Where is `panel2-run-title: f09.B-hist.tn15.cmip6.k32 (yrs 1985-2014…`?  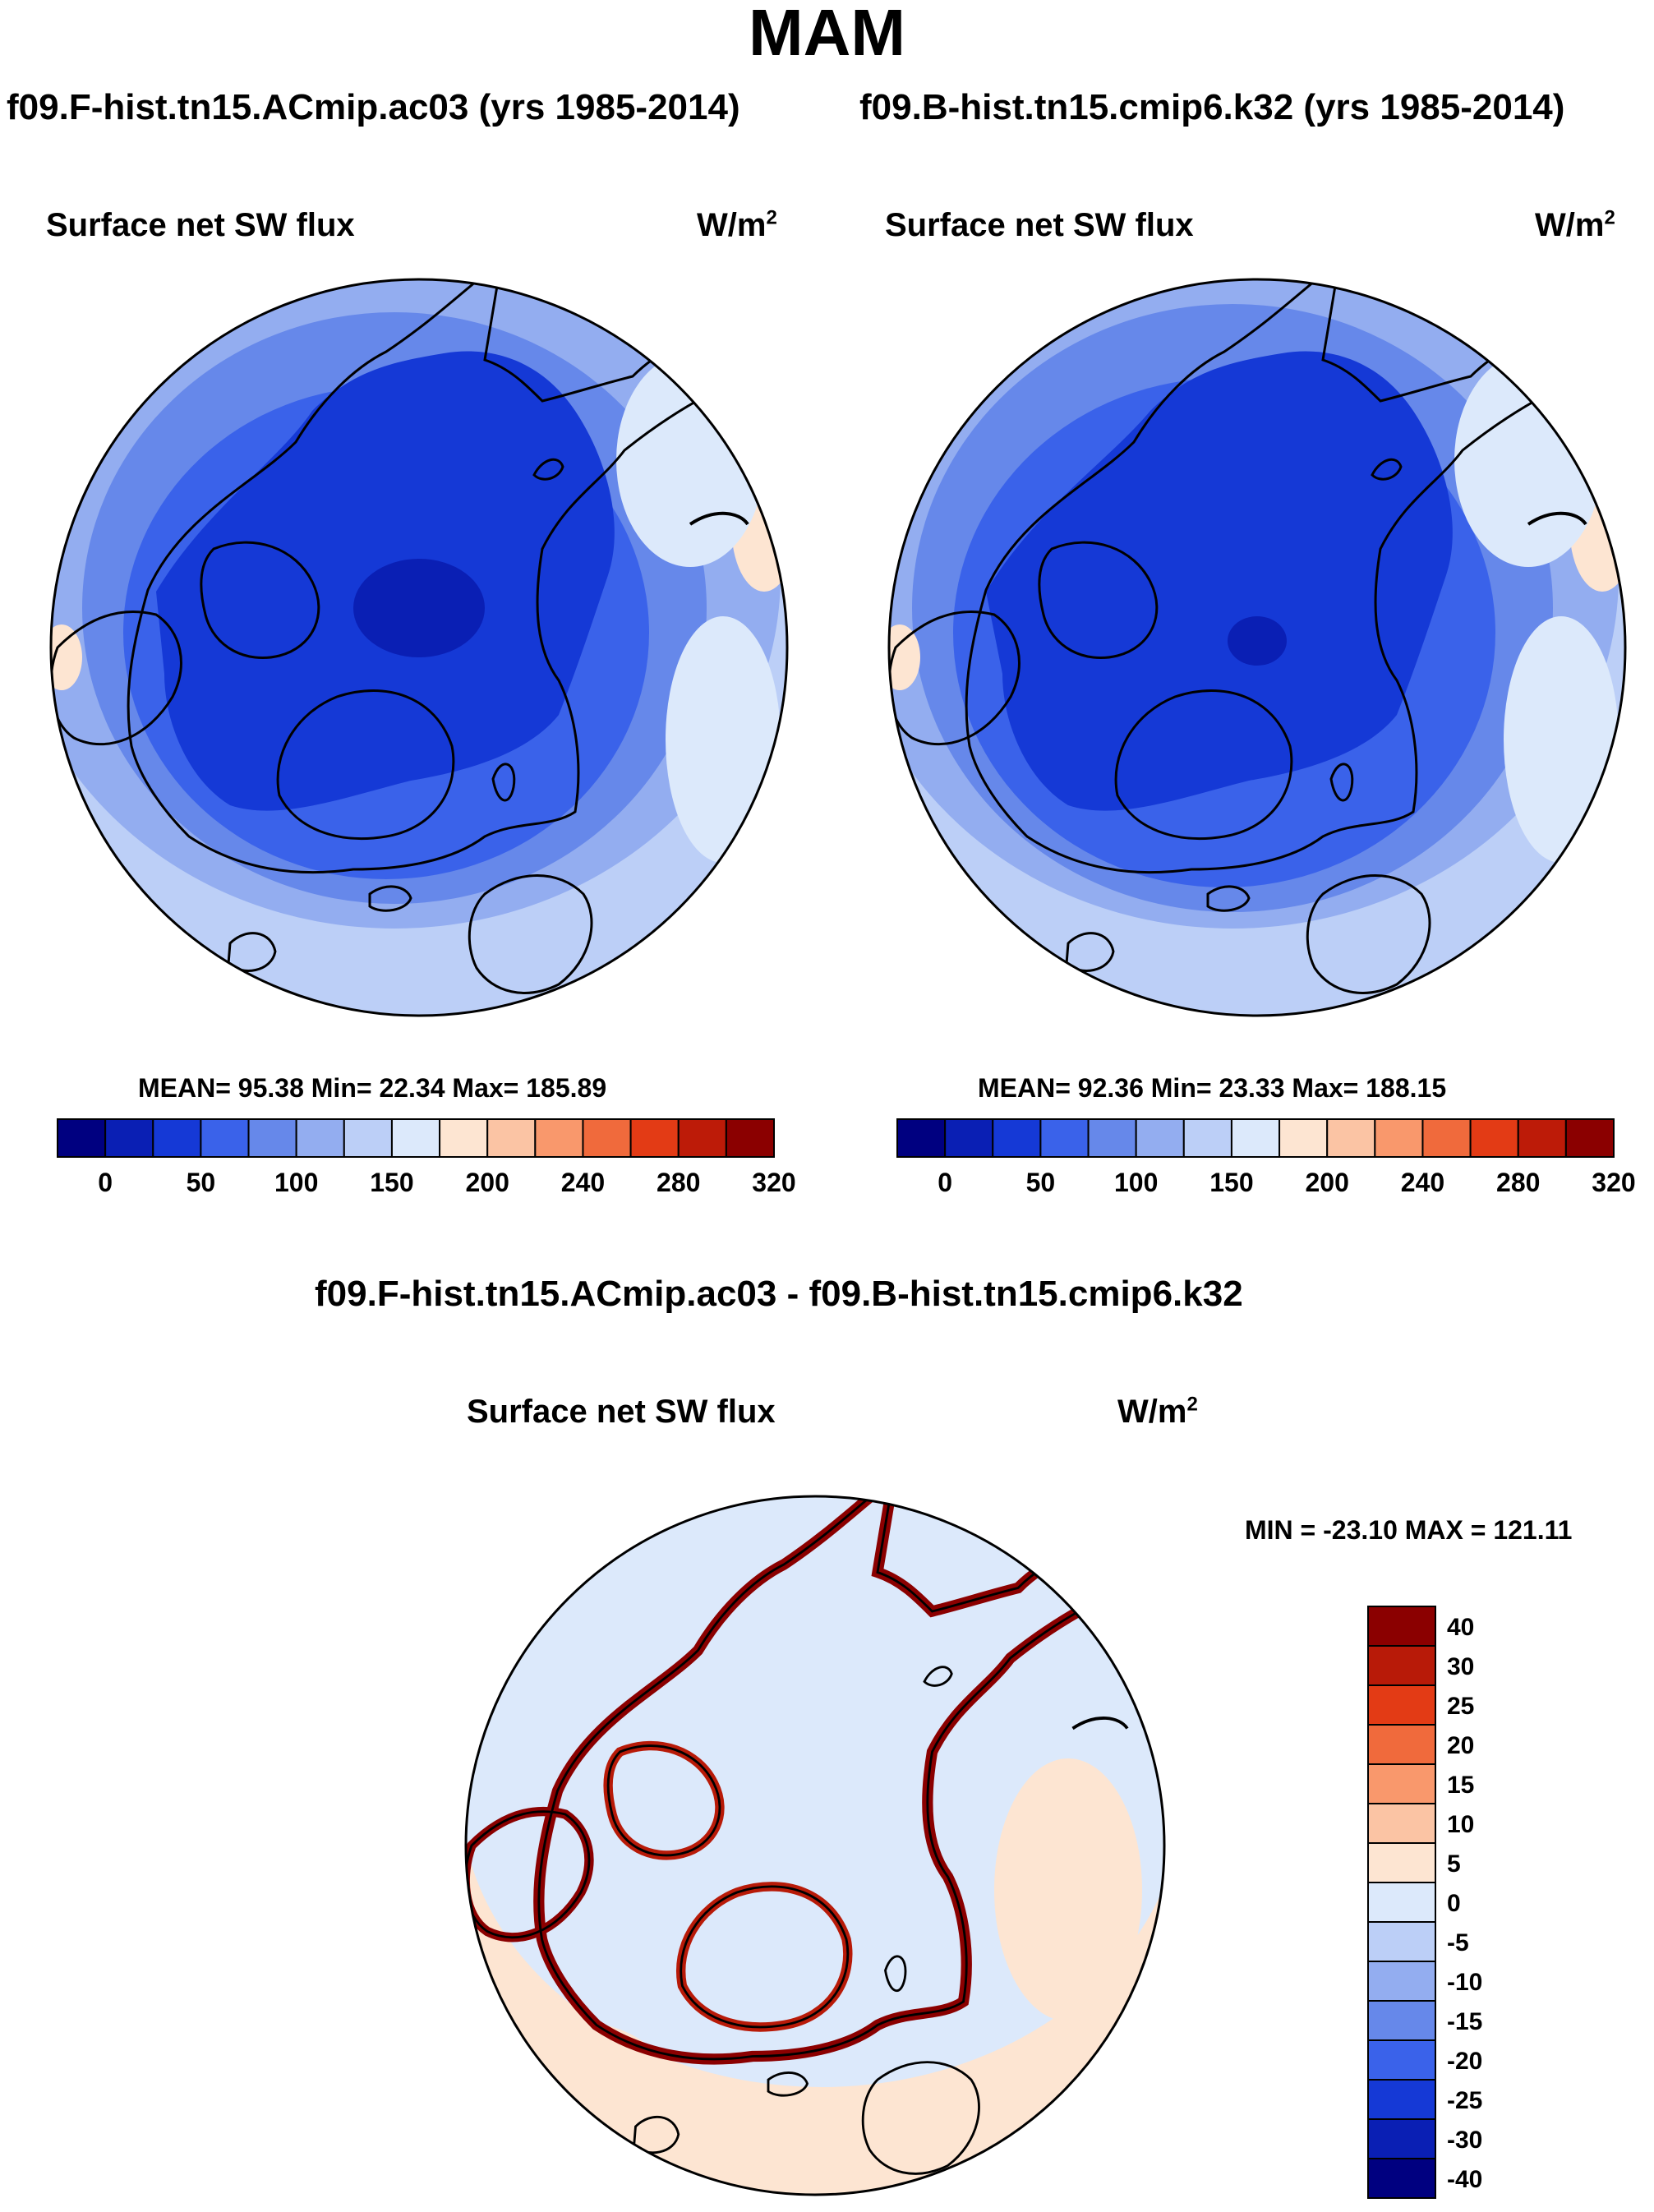 panel2-run-title: f09.B-hist.tn15.cmip6.k32 (yrs 1985-2014… is located at coordinates (1212, 107).